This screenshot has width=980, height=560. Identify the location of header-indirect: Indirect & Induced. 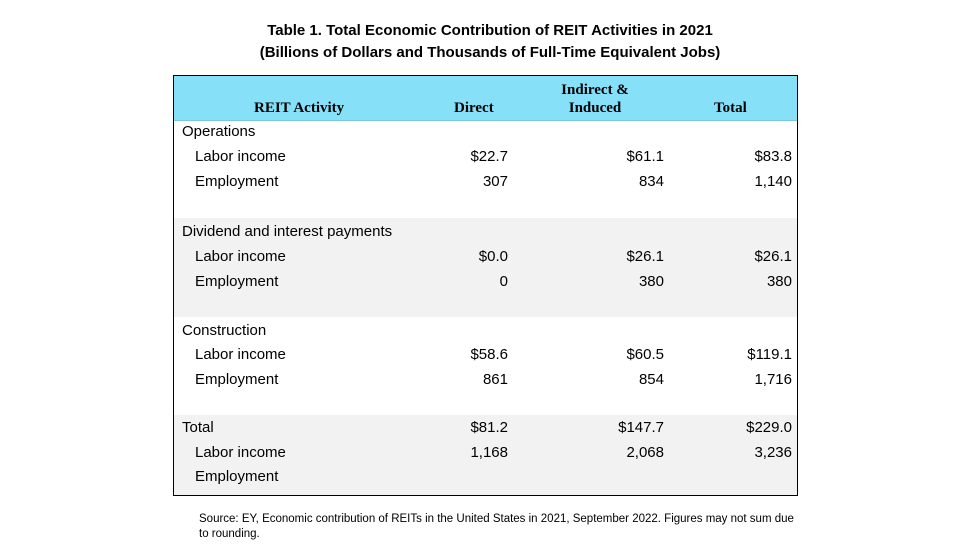
(595, 99).